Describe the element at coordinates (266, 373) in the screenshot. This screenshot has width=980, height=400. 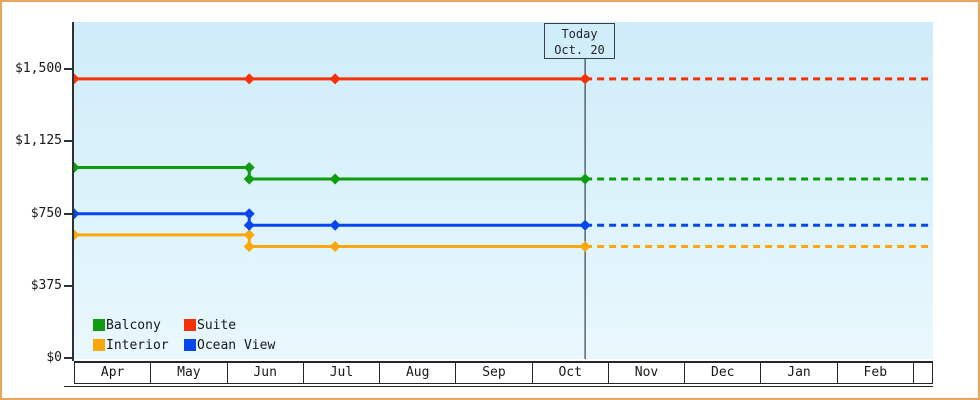
I see `month-cell-jun: Jun` at that location.